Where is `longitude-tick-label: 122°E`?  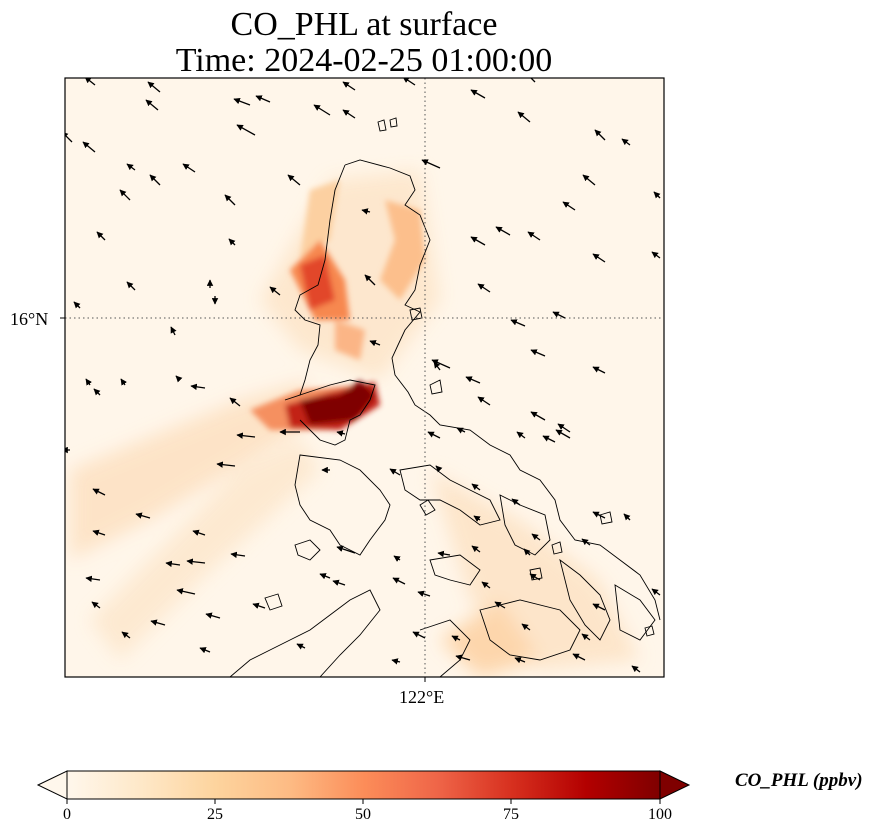 longitude-tick-label: 122°E is located at coordinates (422, 697).